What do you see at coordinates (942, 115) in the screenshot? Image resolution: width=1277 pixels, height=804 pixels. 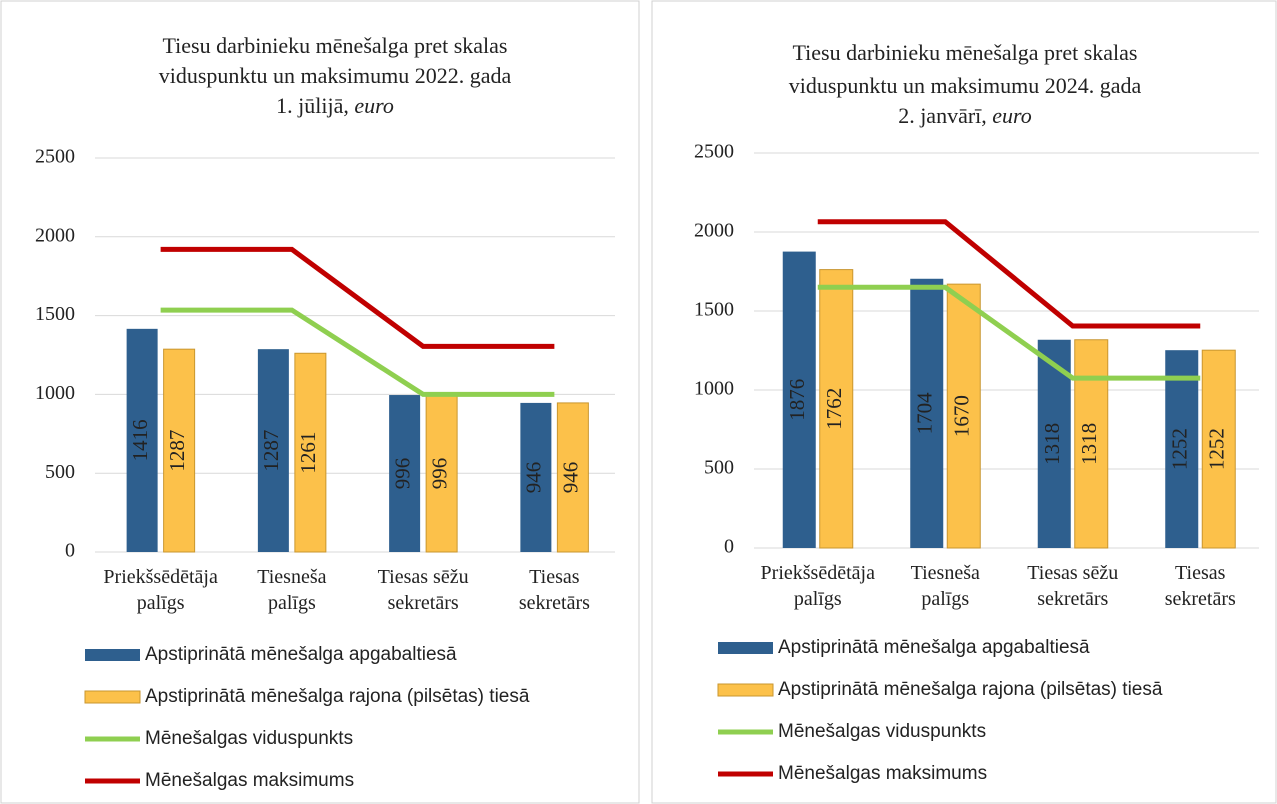 I see `chart-title: 2. janvārī,` at bounding box center [942, 115].